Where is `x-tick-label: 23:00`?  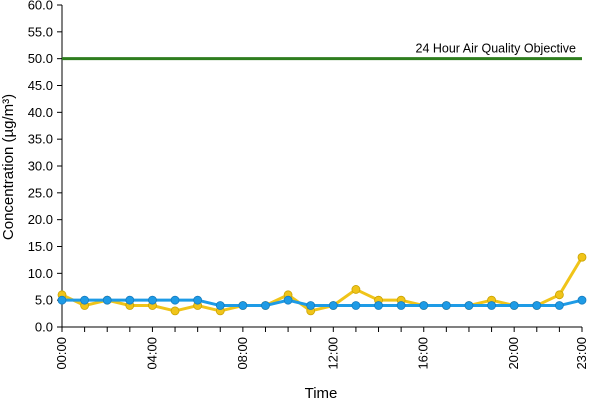
x-tick-label: 23:00 is located at coordinates (581, 353).